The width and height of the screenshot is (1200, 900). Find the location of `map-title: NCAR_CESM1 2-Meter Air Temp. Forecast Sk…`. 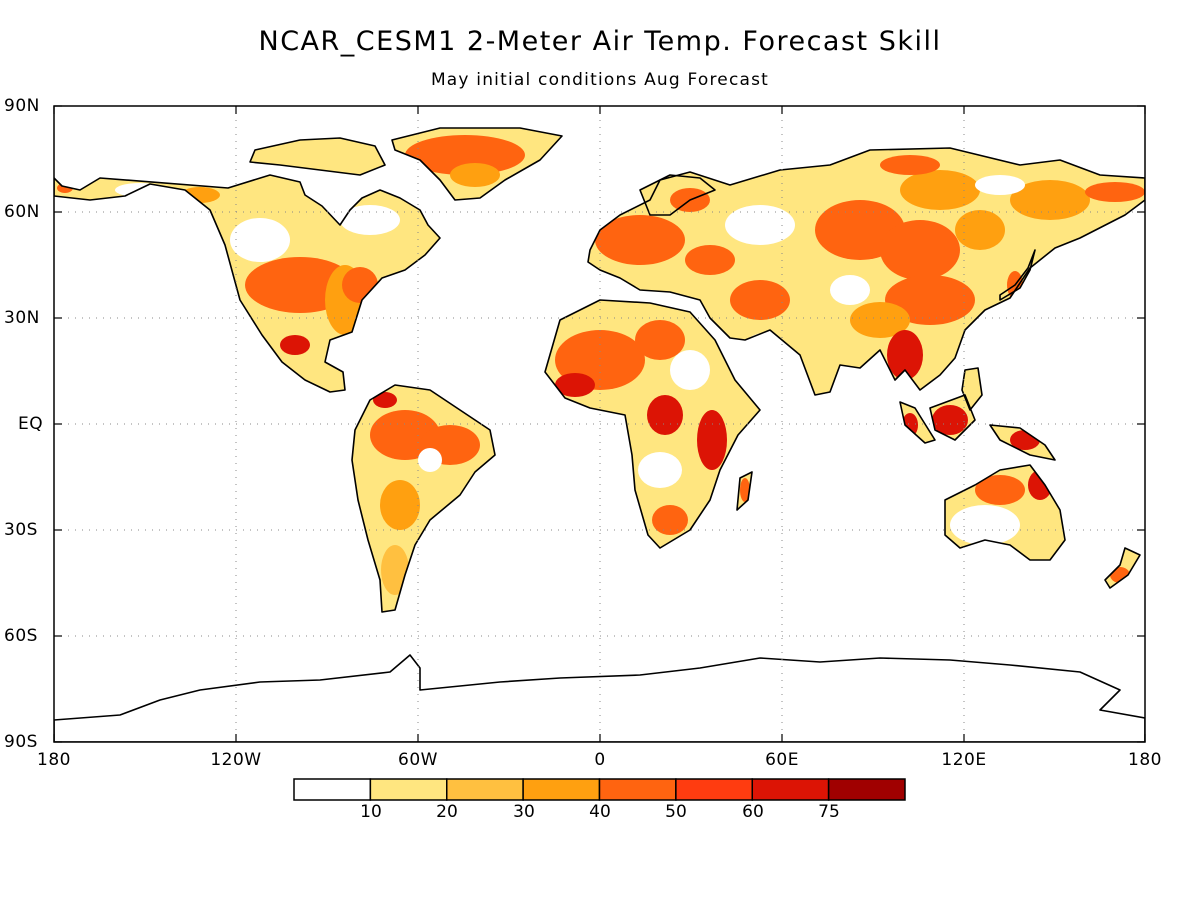

map-title: NCAR_CESM1 2-Meter Air Temp. Forecast Sk… is located at coordinates (600, 41).